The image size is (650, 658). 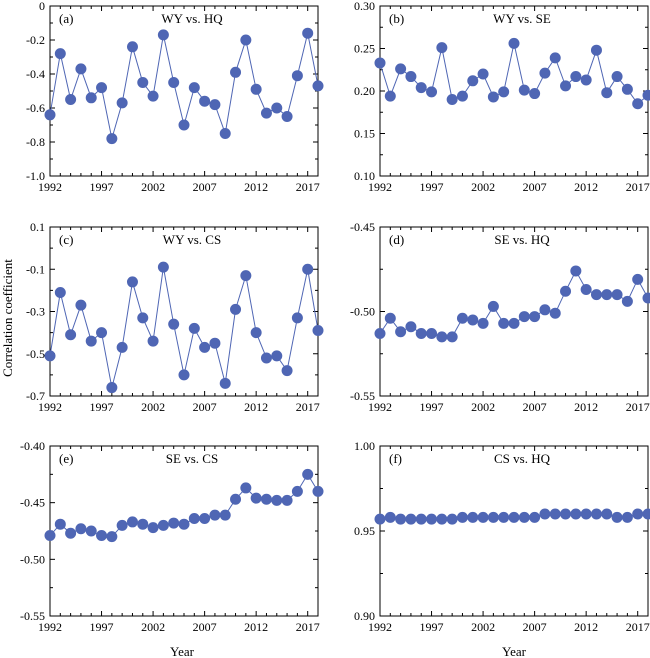 I want to click on x-axis-label-right: Year, so click(x=514, y=651).